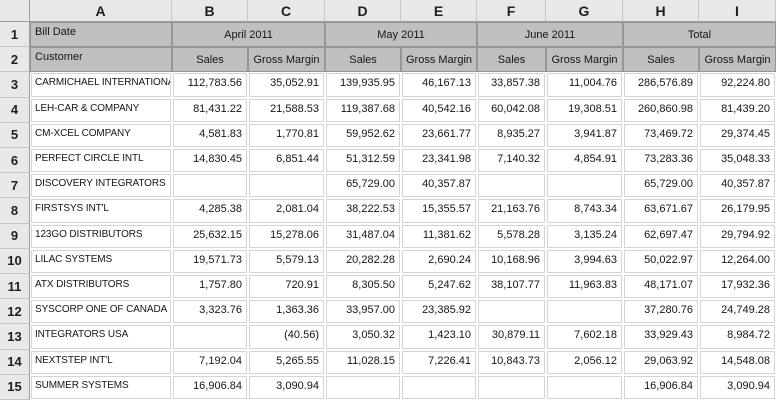 This screenshot has width=776, height=400. I want to click on cell-C14: 5,265.55, so click(286, 362).